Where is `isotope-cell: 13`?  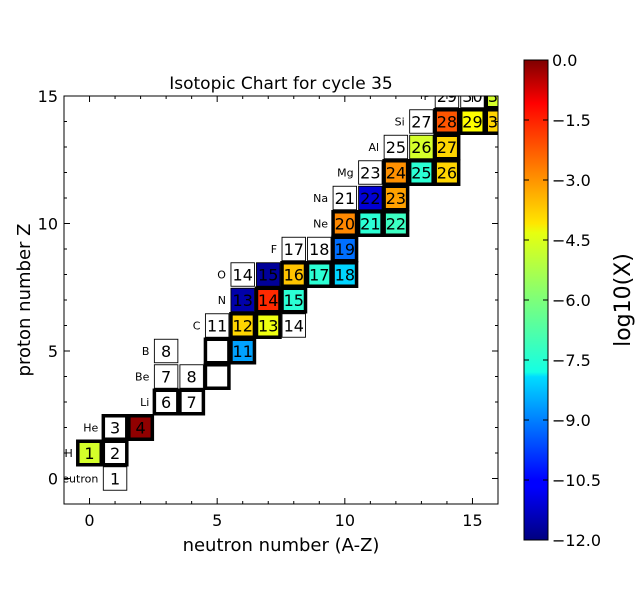 isotope-cell: 13 is located at coordinates (242, 300).